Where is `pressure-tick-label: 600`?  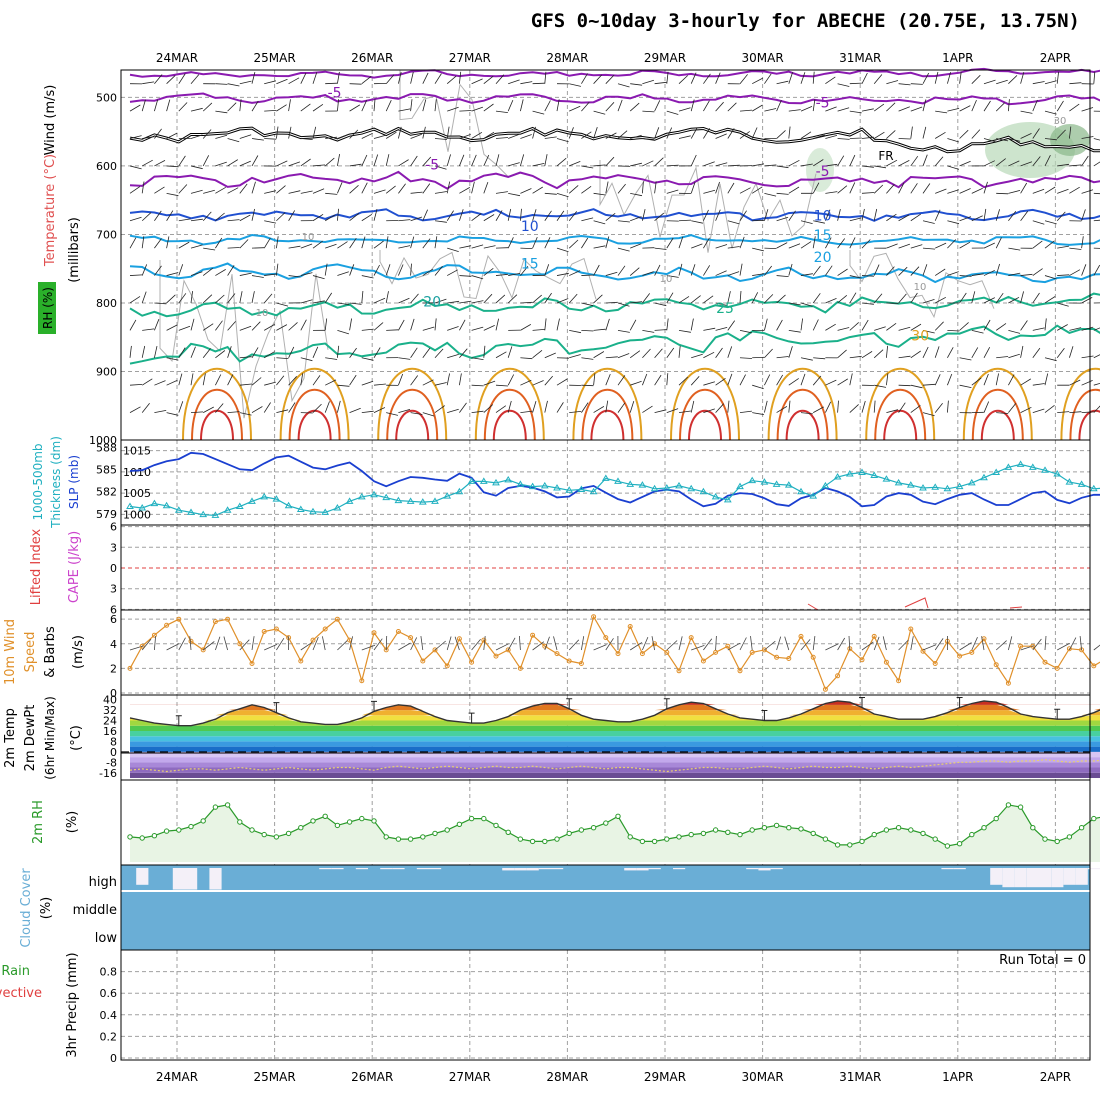
pressure-tick-label: 600 is located at coordinates (106, 166).